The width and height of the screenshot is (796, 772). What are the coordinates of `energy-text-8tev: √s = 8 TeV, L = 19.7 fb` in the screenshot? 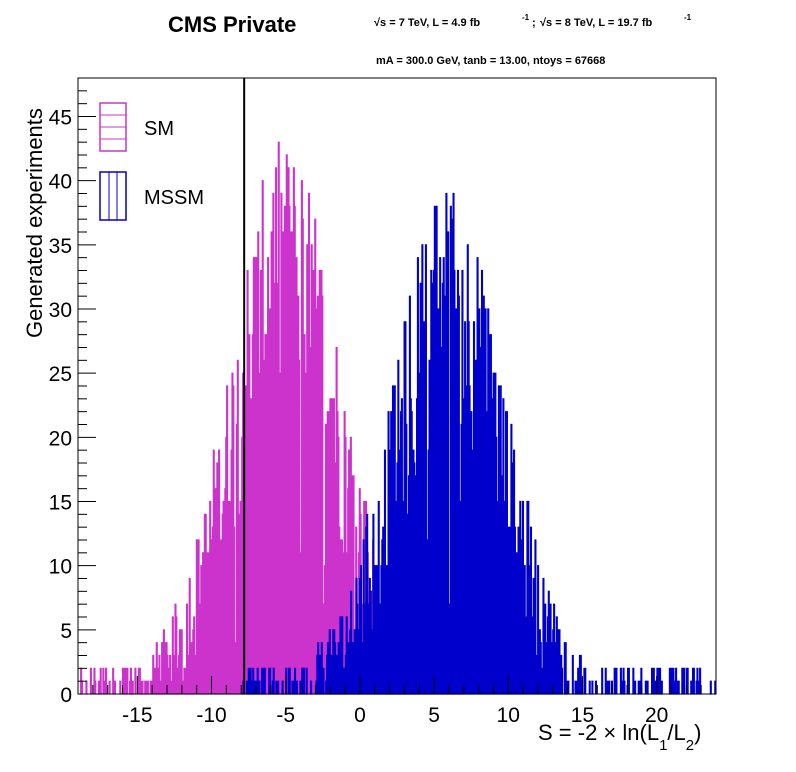 It's located at (596, 23).